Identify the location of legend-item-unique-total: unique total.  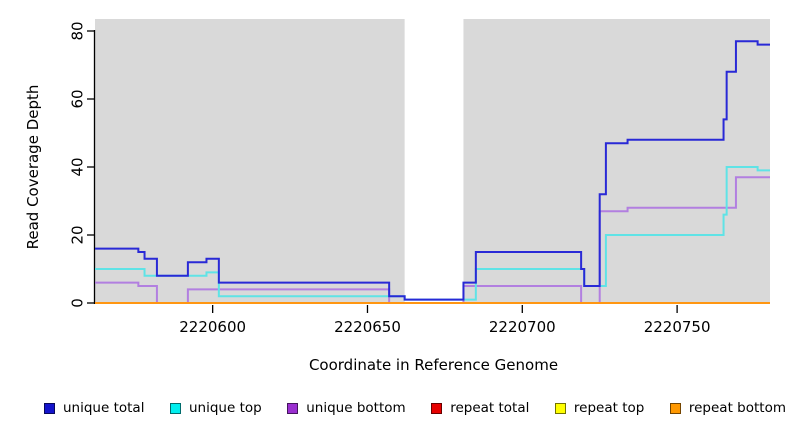
(94, 408).